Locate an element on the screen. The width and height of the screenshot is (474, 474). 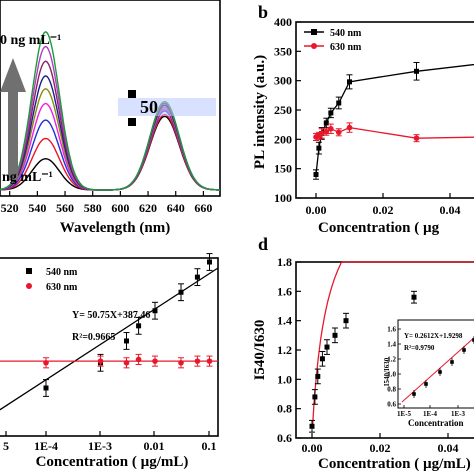
panel-b-label: b is located at coordinates (263, 12).